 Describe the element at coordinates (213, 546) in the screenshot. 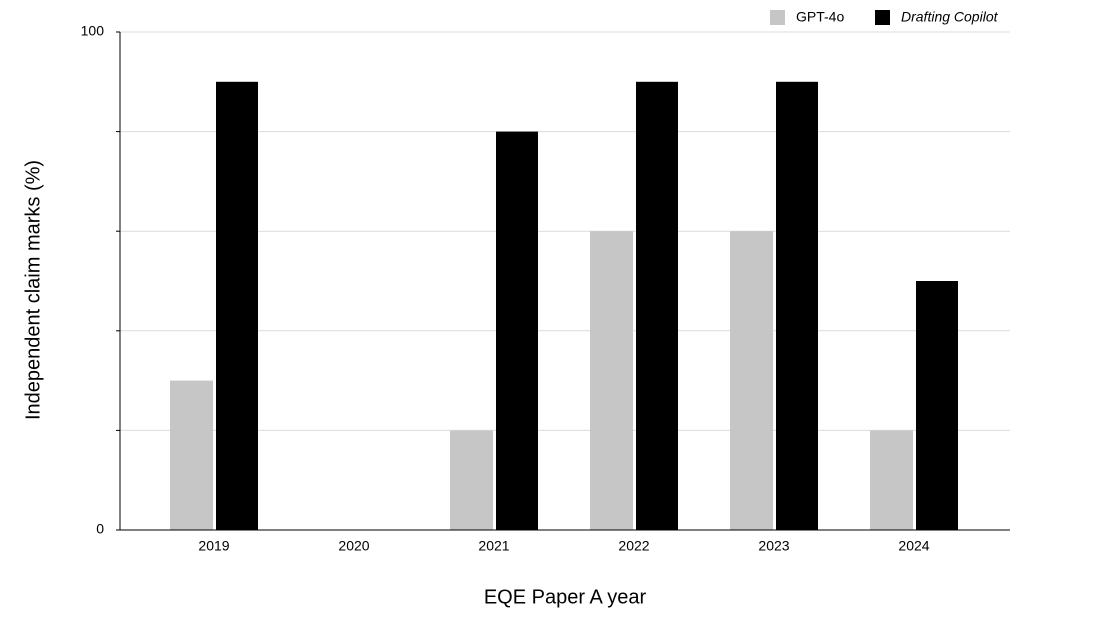

I see `x-tick-label: 2019` at that location.